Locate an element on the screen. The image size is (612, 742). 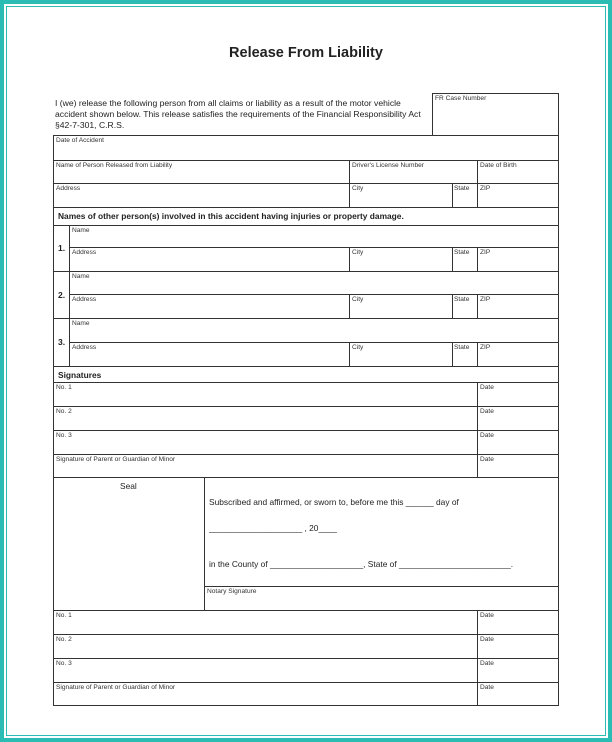
person-3-city-field: City is located at coordinates (401, 354).